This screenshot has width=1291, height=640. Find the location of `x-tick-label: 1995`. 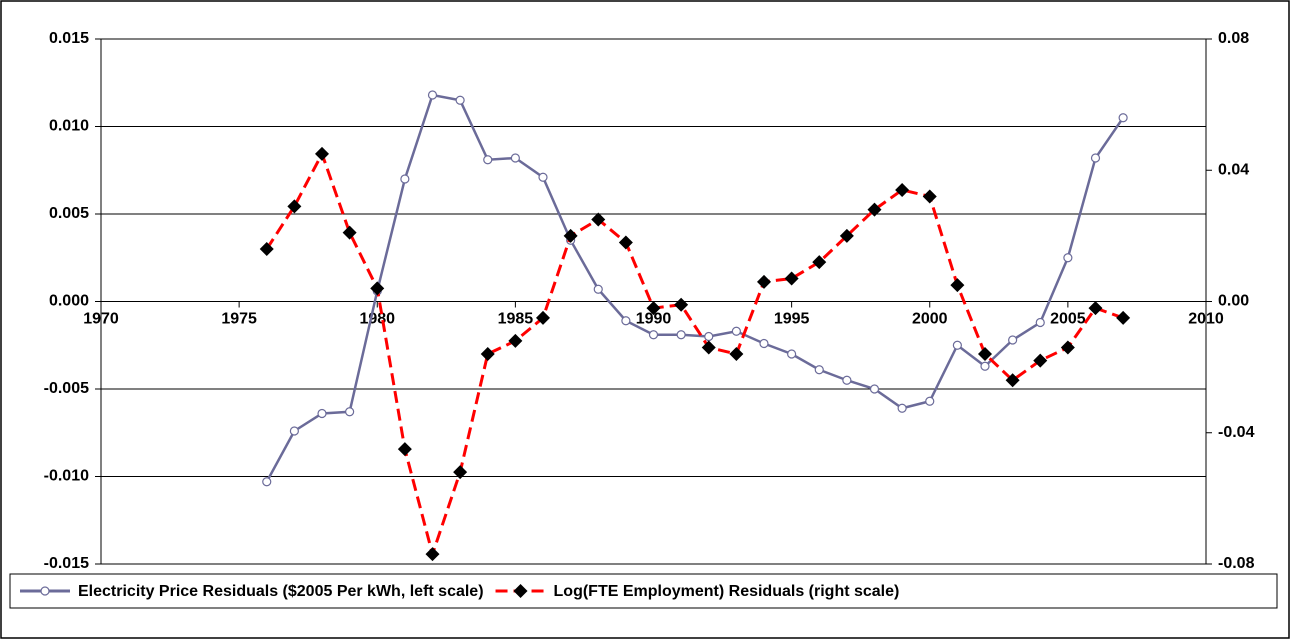

x-tick-label: 1995 is located at coordinates (792, 319).